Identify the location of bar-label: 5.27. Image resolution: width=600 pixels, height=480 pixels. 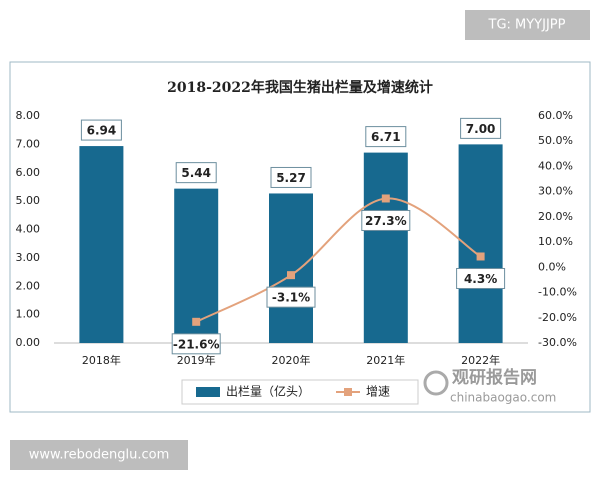
(291, 178).